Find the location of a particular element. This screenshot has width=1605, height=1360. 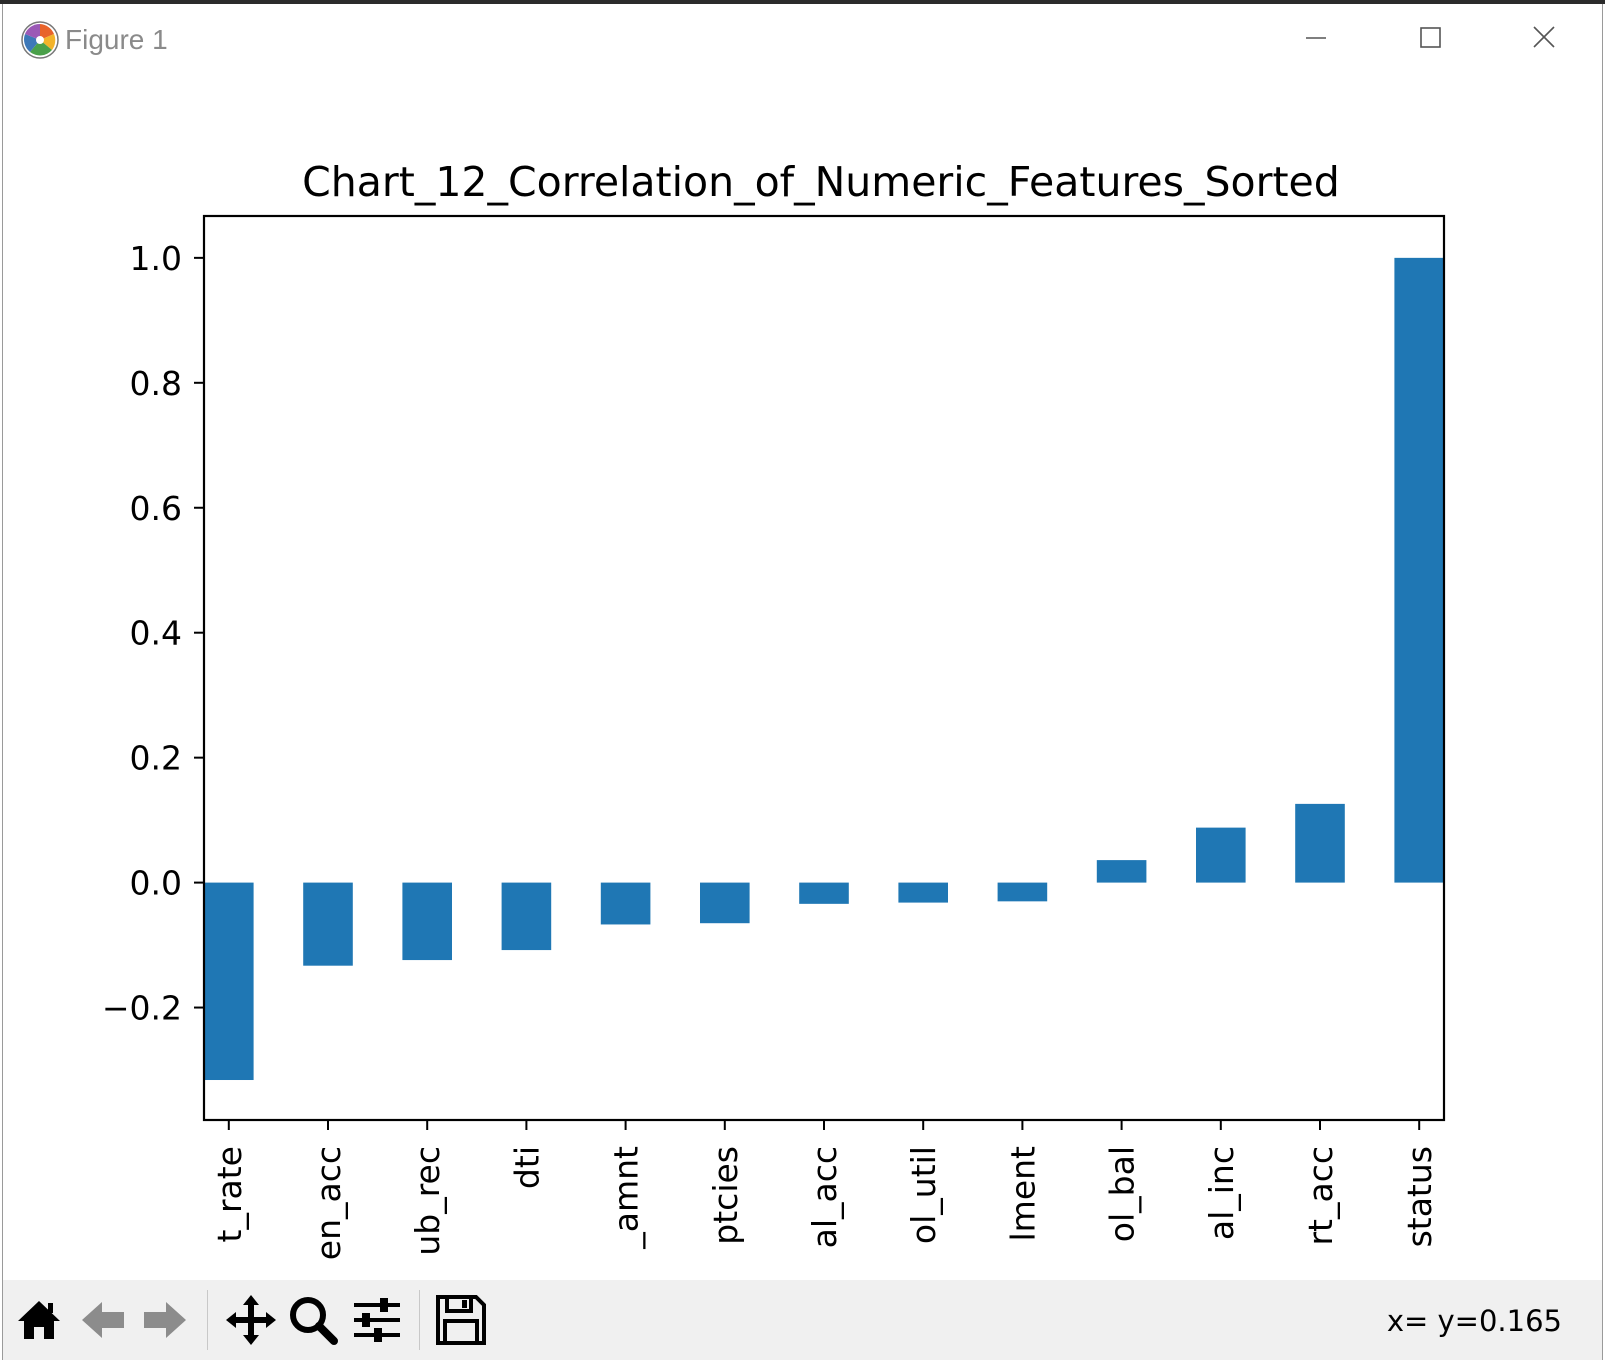

zoom-button is located at coordinates (313, 1320).